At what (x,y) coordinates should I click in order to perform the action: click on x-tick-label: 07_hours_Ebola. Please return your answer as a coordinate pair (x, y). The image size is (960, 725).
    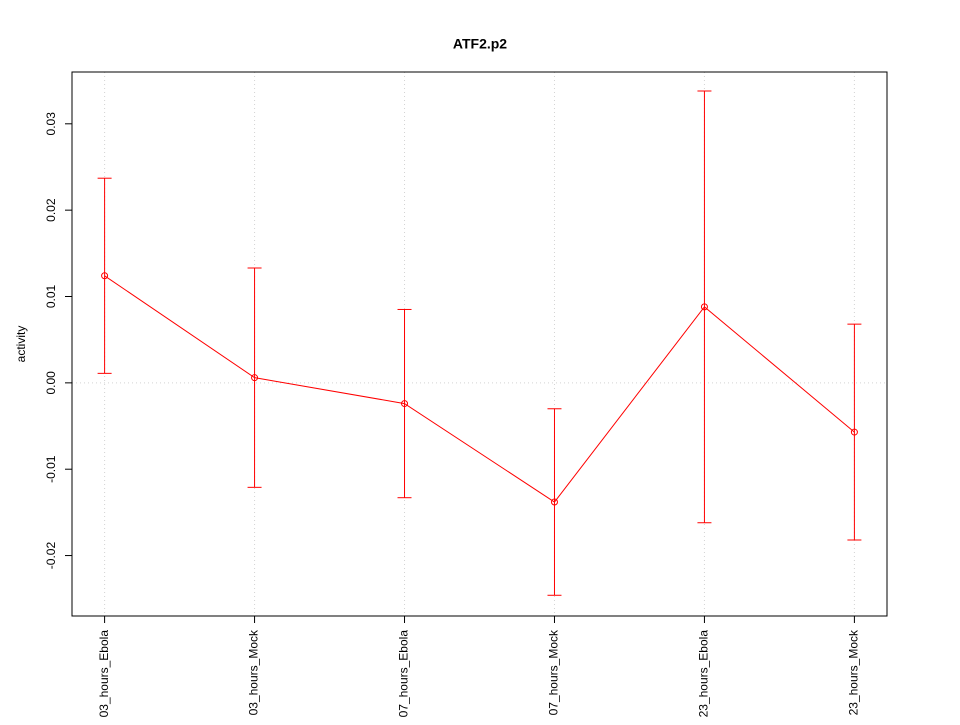
    Looking at the image, I should click on (404, 674).